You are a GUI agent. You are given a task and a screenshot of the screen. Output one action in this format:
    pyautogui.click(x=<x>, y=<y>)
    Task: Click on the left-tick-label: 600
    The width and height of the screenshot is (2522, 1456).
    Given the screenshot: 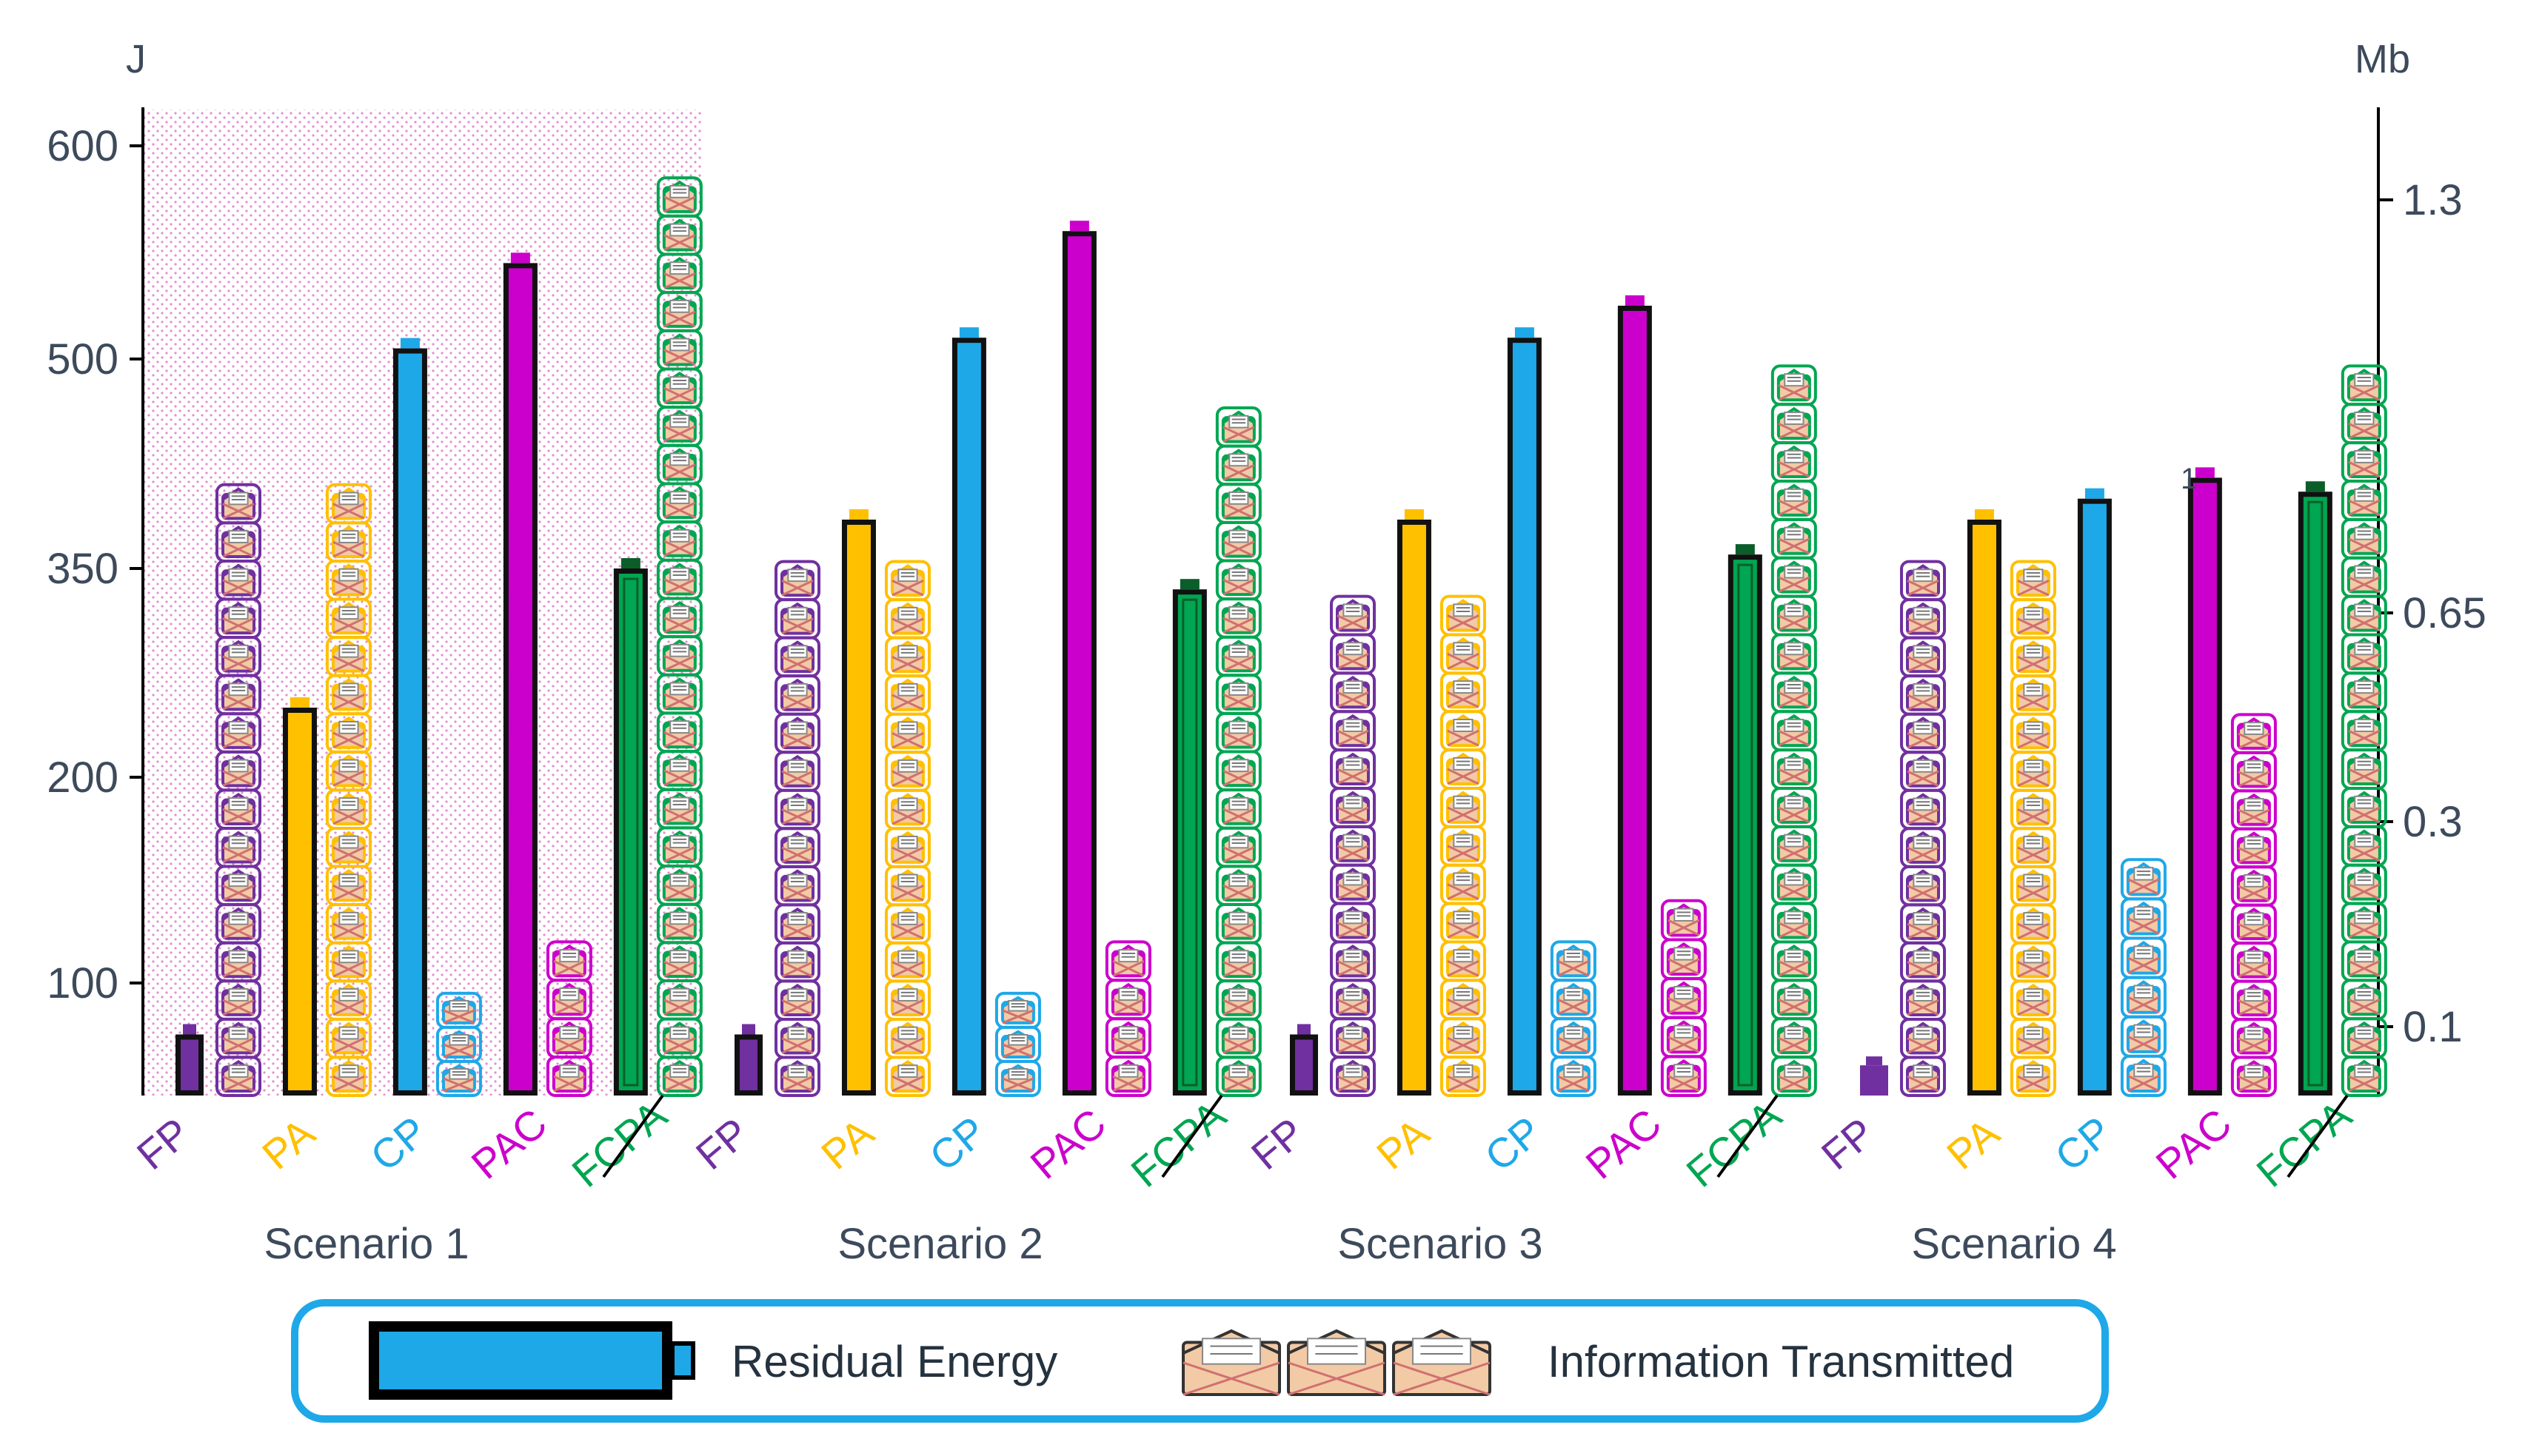 What is the action you would take?
    pyautogui.click(x=82, y=146)
    